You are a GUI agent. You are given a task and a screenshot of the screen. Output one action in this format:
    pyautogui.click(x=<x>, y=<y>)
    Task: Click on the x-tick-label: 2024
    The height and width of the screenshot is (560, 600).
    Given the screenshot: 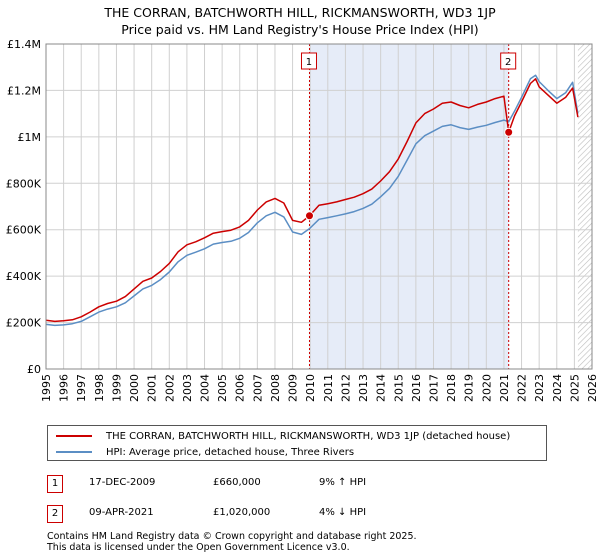 What is the action you would take?
    pyautogui.click(x=557, y=388)
    